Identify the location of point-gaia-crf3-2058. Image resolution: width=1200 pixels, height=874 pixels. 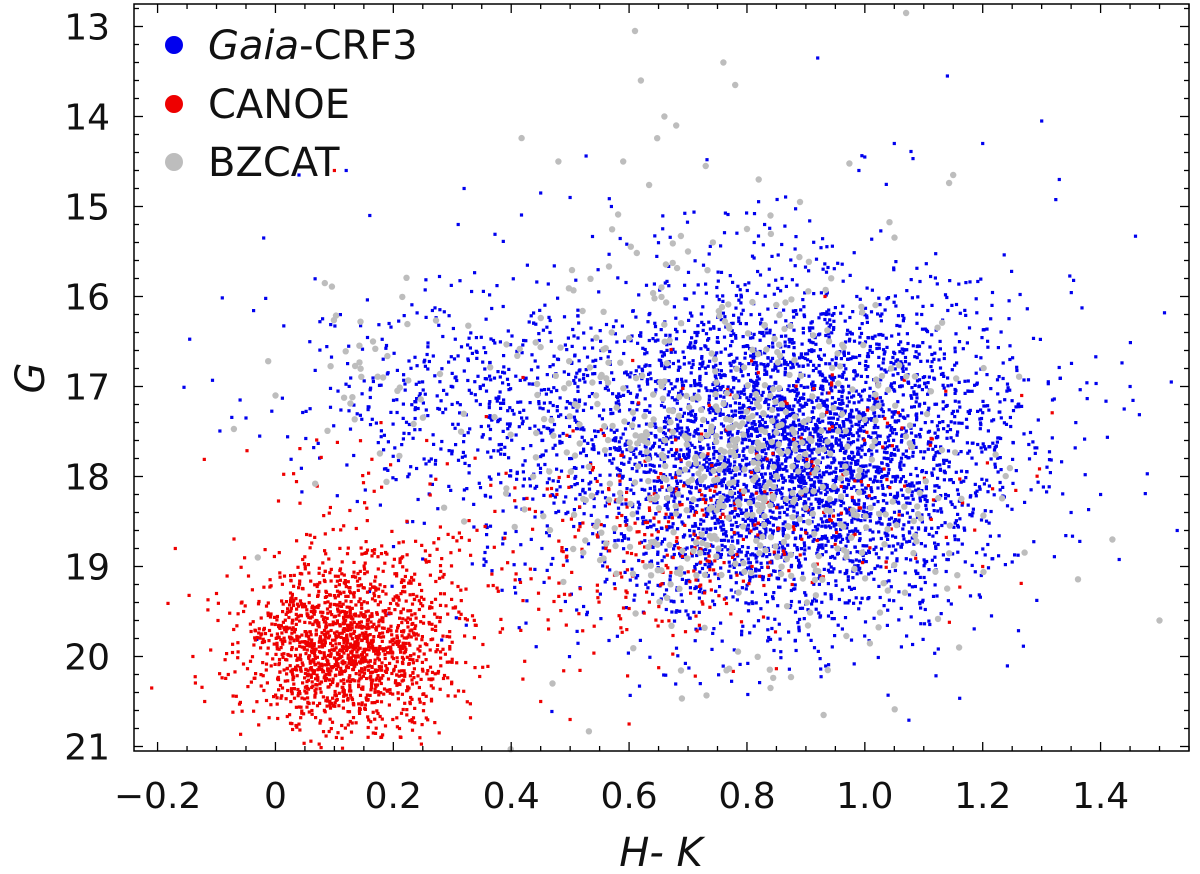
(917, 381).